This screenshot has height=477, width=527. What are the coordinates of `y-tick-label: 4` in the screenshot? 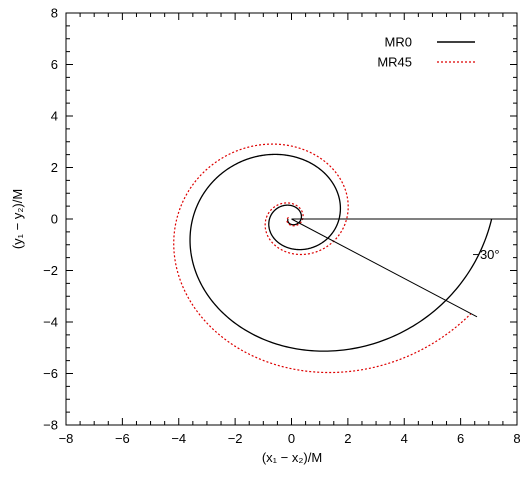 It's located at (54, 116).